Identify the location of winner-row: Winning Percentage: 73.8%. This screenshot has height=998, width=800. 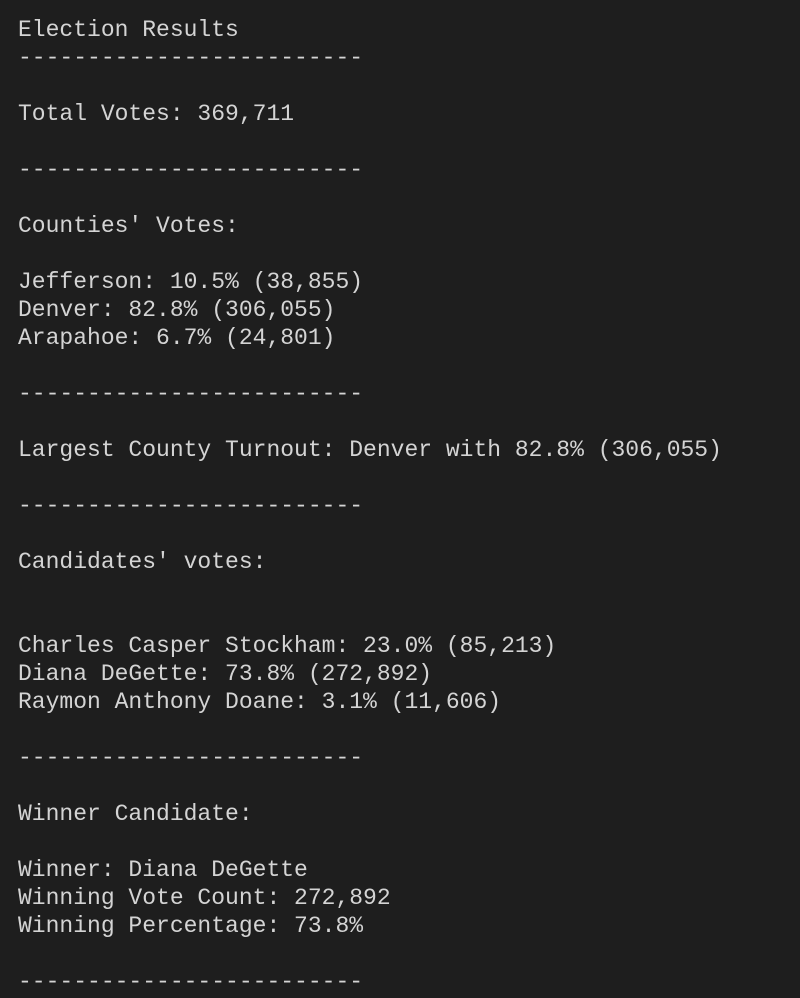
(191, 926).